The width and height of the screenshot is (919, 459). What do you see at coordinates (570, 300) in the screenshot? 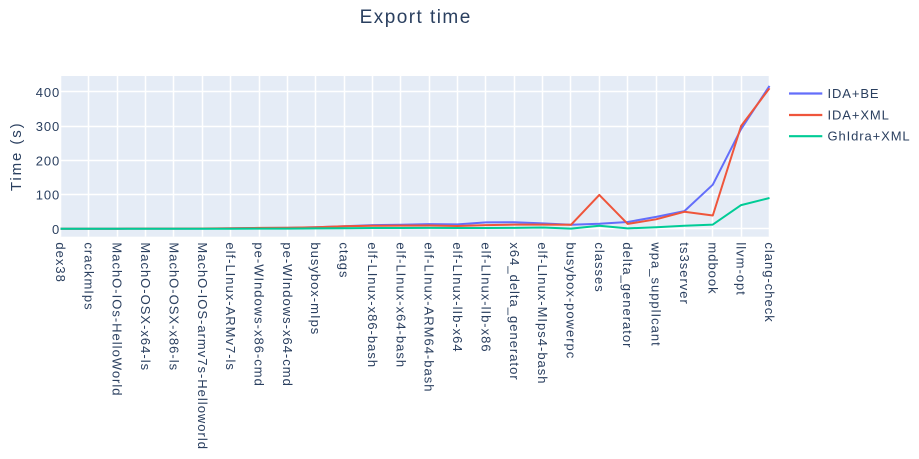
I see `svg-text: busybox-powerpc` at bounding box center [570, 300].